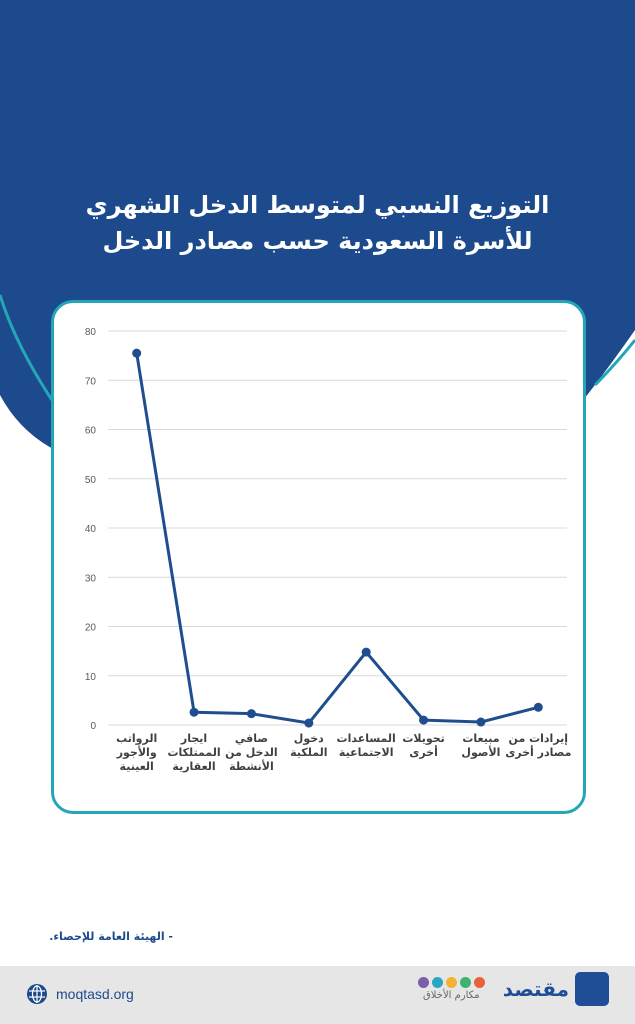 The height and width of the screenshot is (1024, 635). Describe the element at coordinates (91, 529) in the screenshot. I see `y-tick-label: 40` at that location.